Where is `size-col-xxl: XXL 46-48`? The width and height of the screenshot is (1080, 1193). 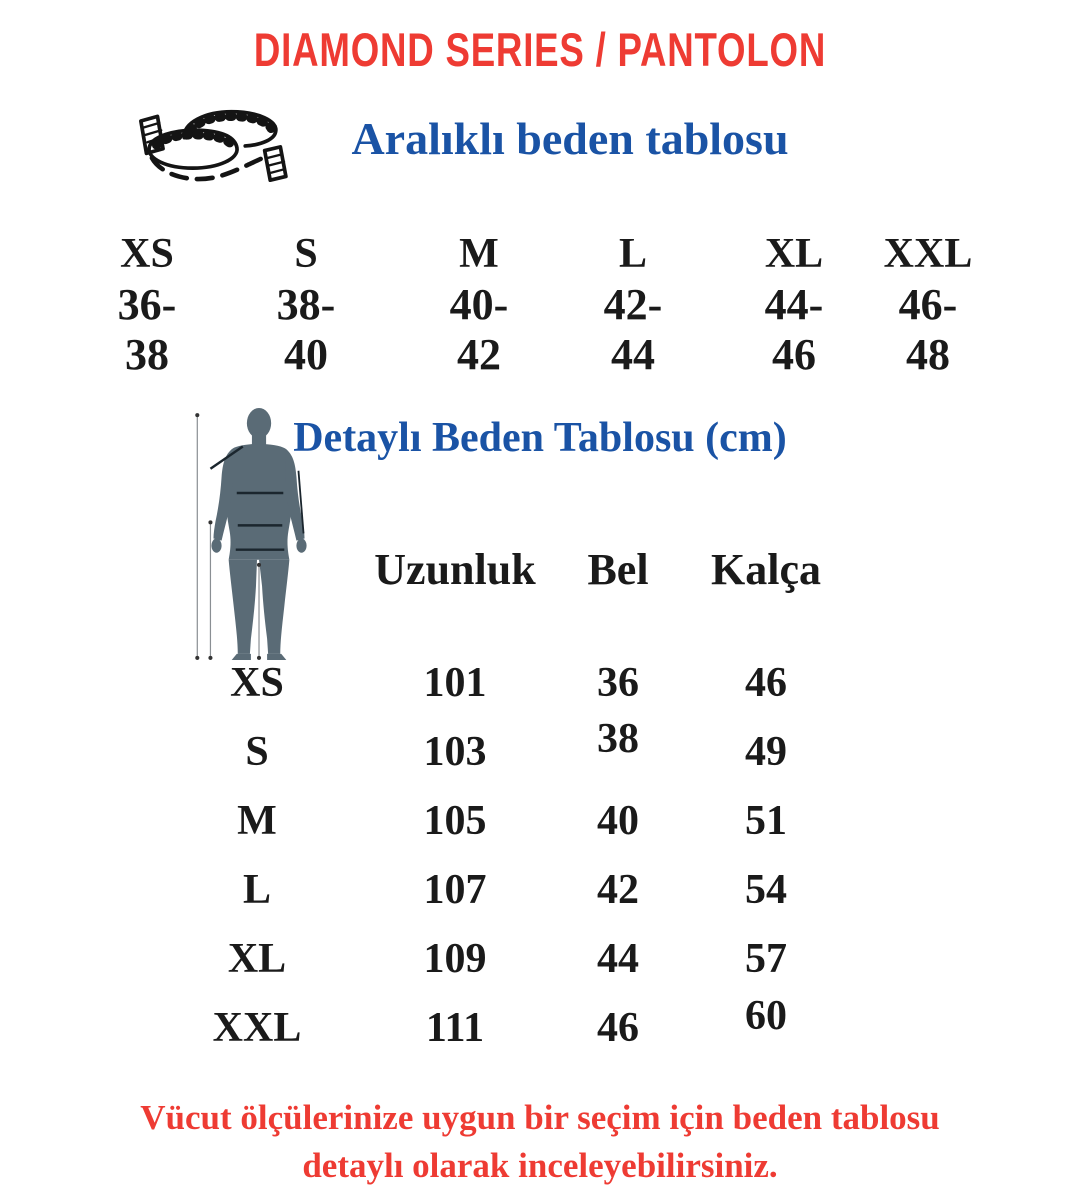 size-col-xxl: XXL 46-48 is located at coordinates (928, 304).